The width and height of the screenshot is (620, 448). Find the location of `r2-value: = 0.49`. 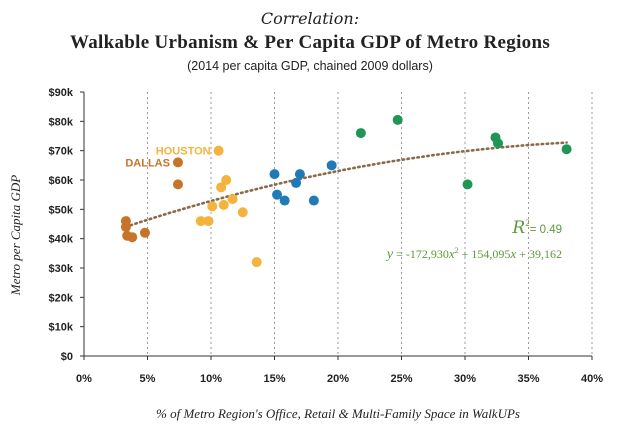

r2-value: = 0.49 is located at coordinates (546, 230).